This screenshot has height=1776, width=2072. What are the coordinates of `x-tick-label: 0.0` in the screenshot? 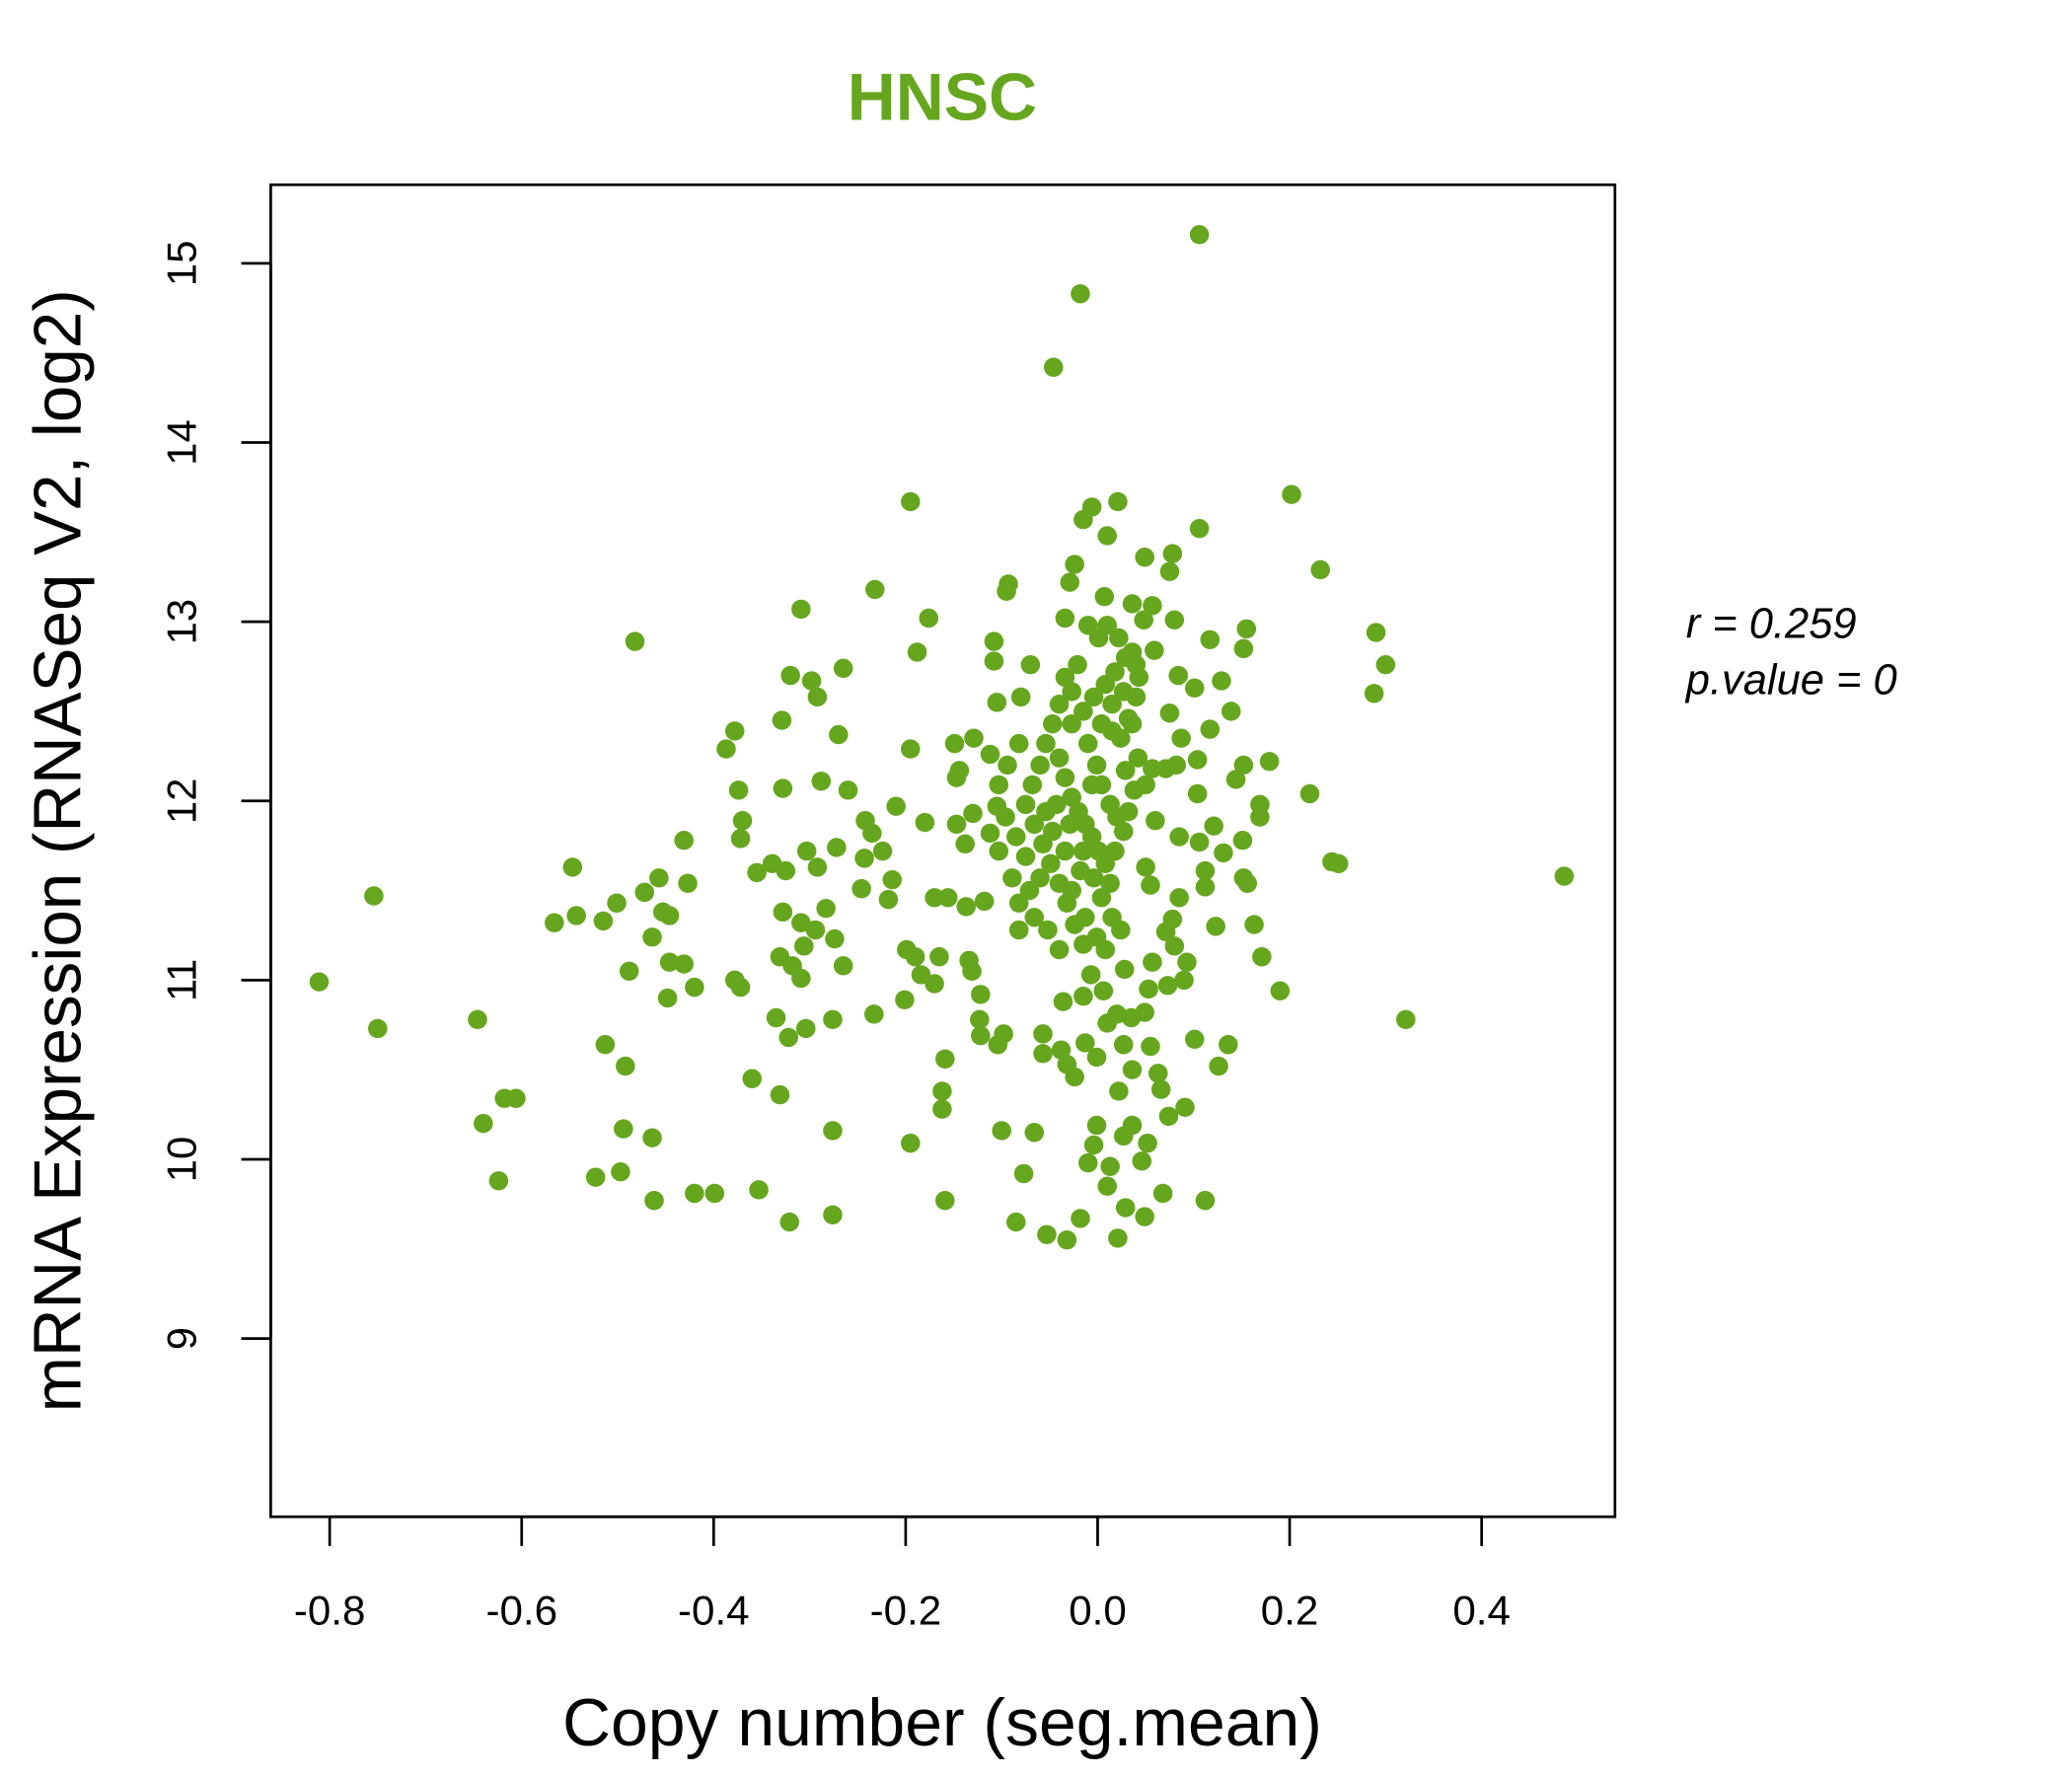 It's located at (1098, 1611).